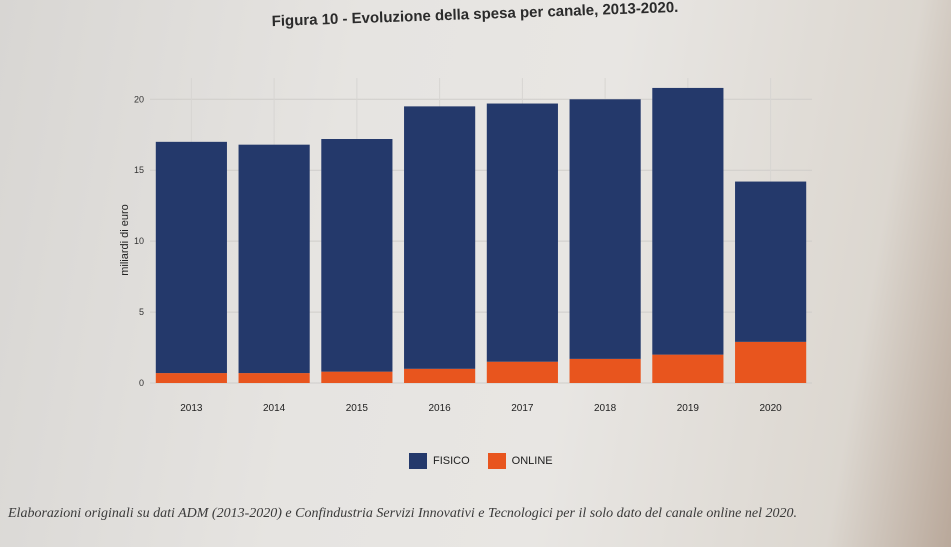 The height and width of the screenshot is (547, 951). What do you see at coordinates (605, 370) in the screenshot?
I see `bar-online-2018` at bounding box center [605, 370].